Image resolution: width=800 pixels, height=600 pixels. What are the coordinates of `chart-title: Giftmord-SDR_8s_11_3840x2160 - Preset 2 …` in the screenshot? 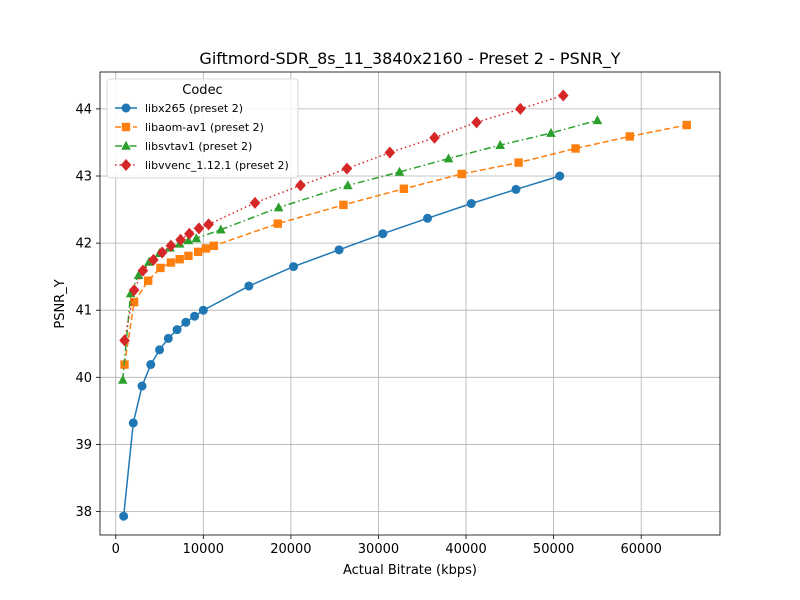 It's located at (409, 59).